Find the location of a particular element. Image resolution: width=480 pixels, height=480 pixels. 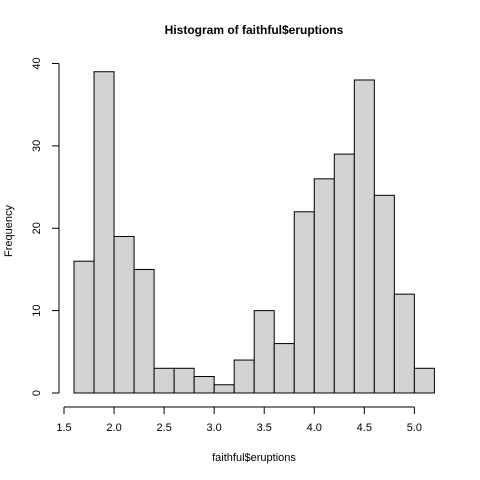

x-tick-label: 3.5 is located at coordinates (264, 428).